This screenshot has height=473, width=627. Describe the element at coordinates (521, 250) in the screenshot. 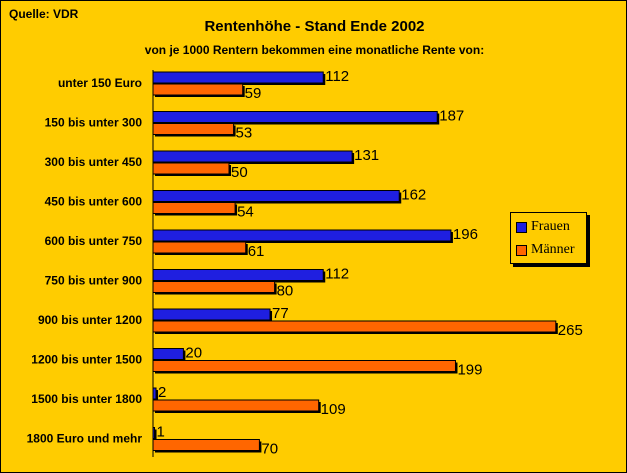

I see `legend-swatch-maenner` at that location.